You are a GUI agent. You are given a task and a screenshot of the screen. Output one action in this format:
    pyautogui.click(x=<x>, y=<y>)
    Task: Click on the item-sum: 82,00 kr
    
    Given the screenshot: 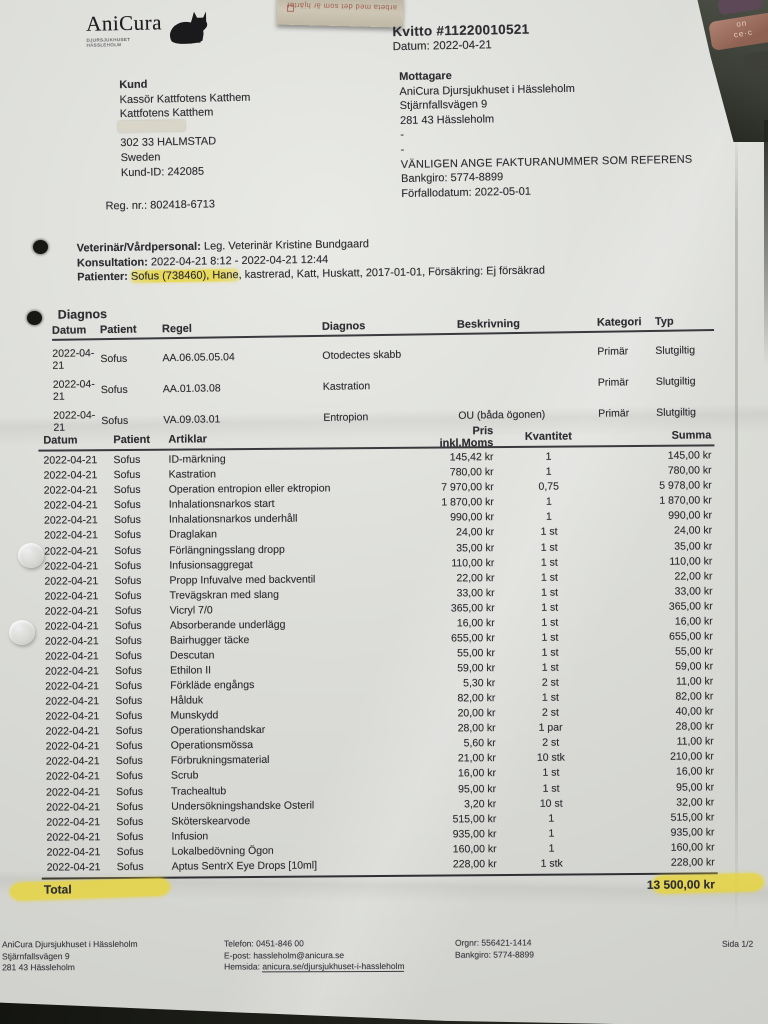 What is the action you would take?
    pyautogui.click(x=694, y=696)
    